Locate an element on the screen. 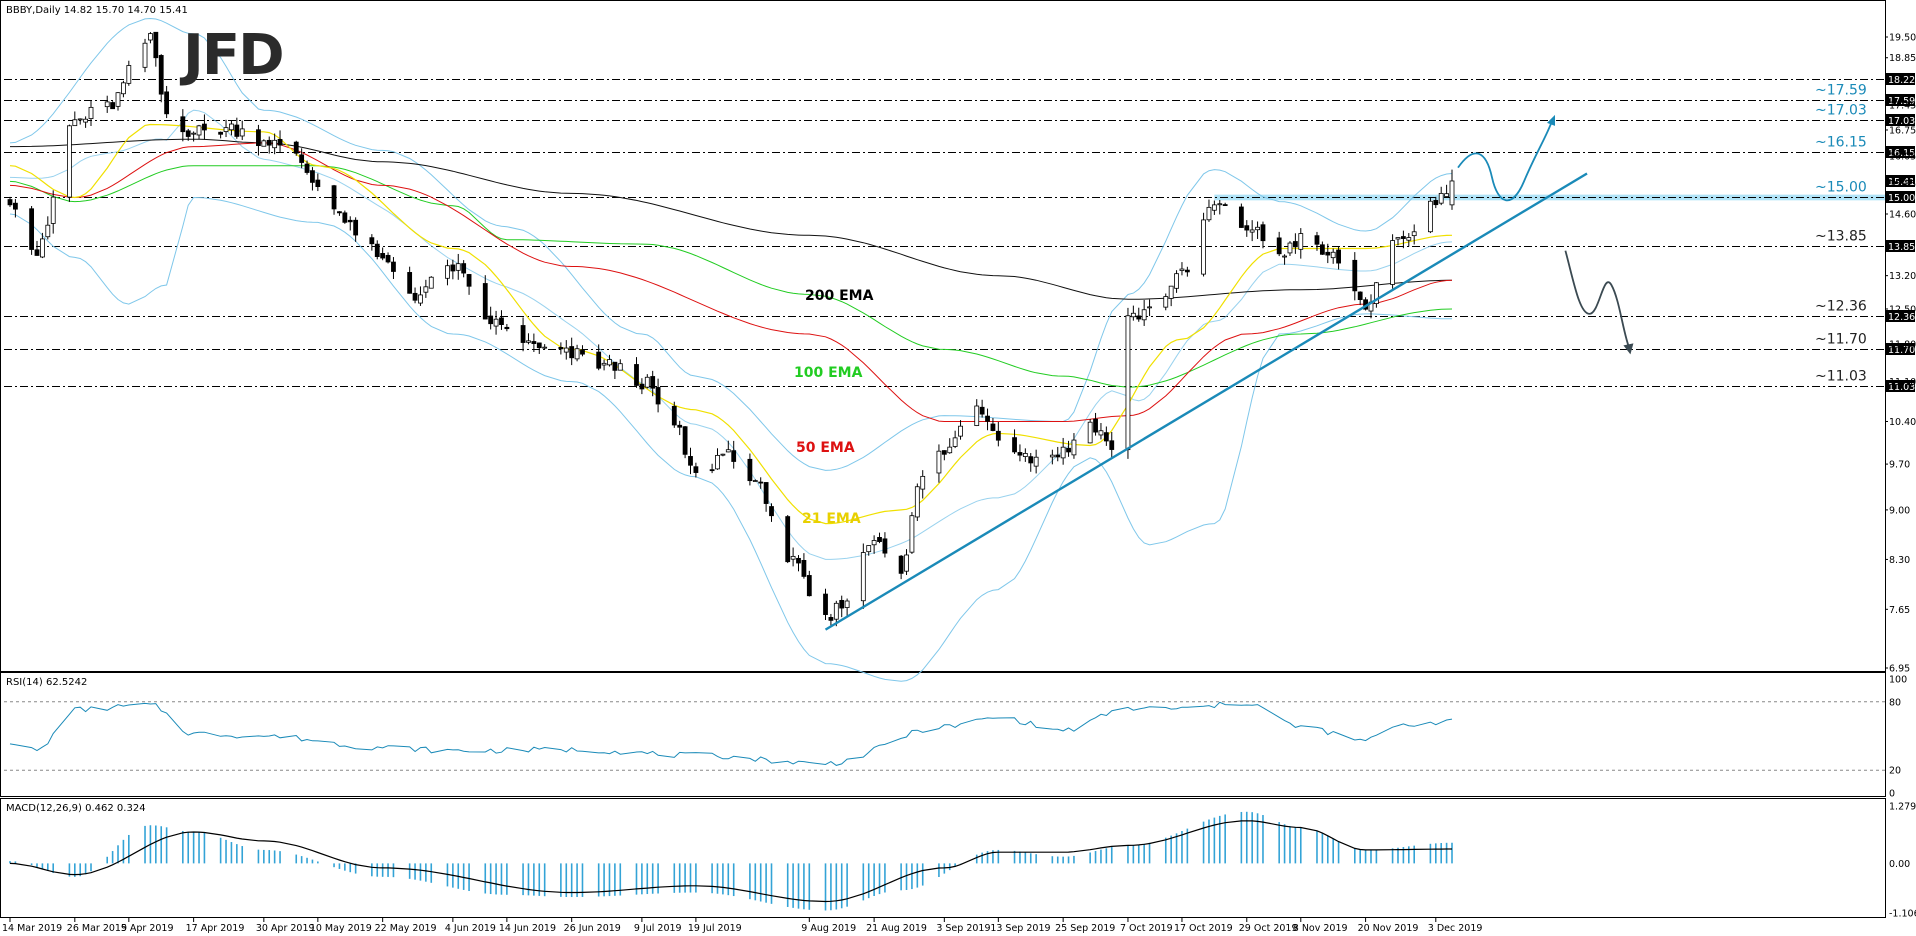 Image resolution: width=1916 pixels, height=936 pixels. bearish-arrow-head is located at coordinates (1628, 349).